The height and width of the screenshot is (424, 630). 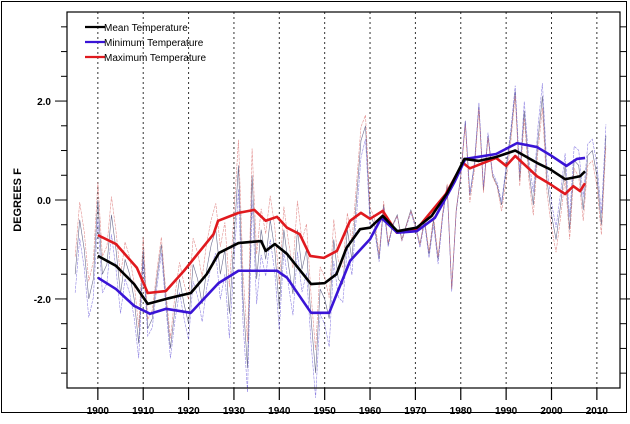 What do you see at coordinates (279, 411) in the screenshot?
I see `x-tick-label: 1940` at bounding box center [279, 411].